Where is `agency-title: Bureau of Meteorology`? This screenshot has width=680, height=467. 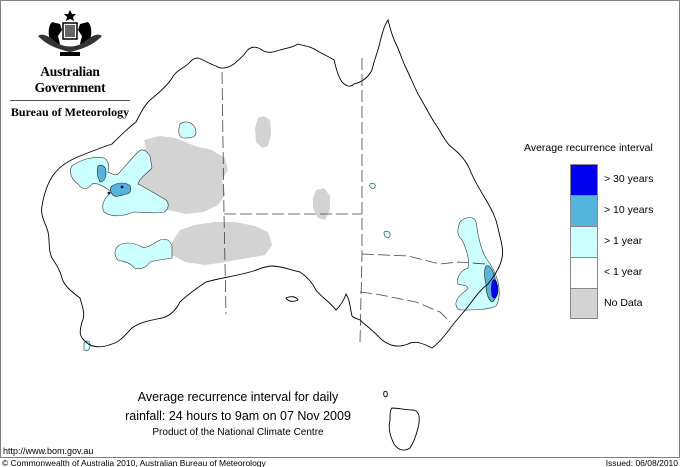
agency-title: Bureau of Meteorology is located at coordinates (70, 112).